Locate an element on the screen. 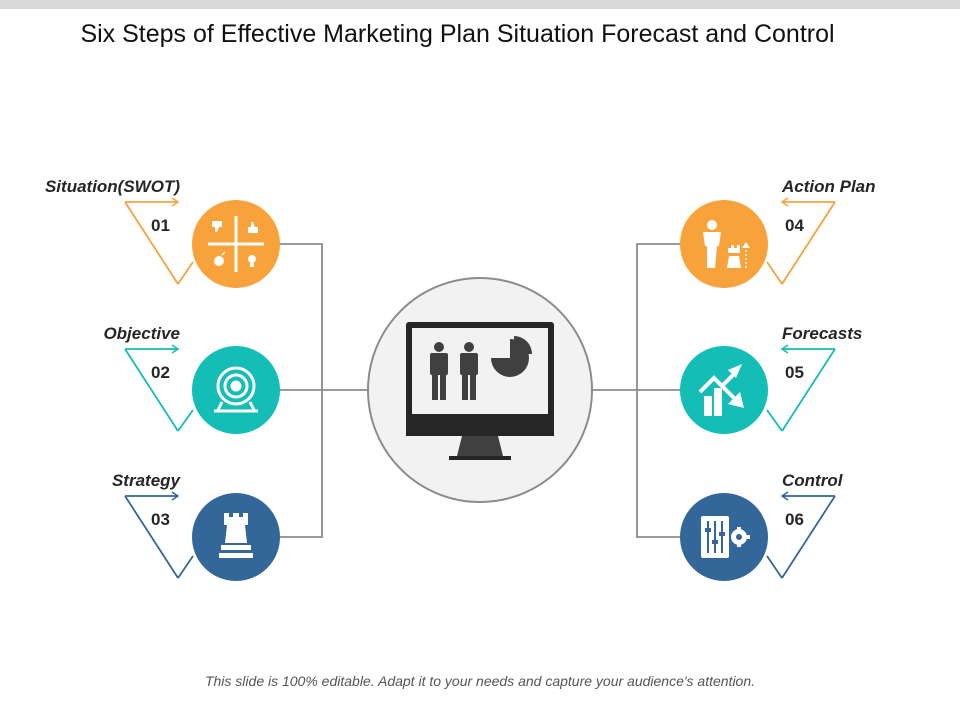 This screenshot has height=720, width=960. step-label-04: Action Plan is located at coordinates (829, 186).